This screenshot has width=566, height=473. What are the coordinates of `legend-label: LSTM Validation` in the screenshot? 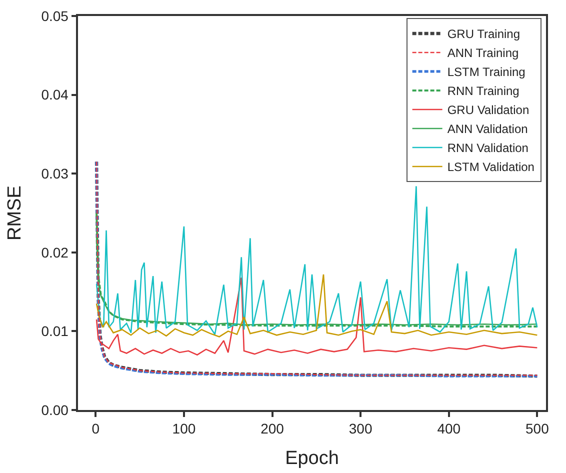 It's located at (490, 167).